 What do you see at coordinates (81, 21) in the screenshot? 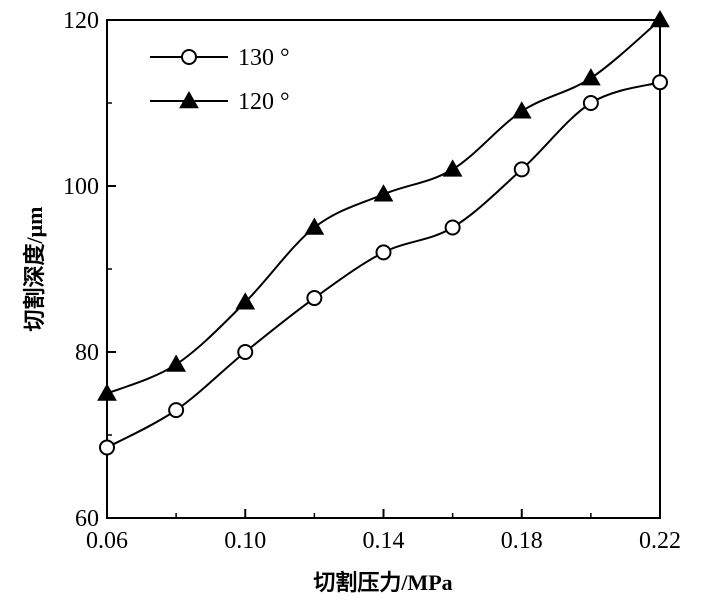
I see `y-tick-label: 120` at bounding box center [81, 21].